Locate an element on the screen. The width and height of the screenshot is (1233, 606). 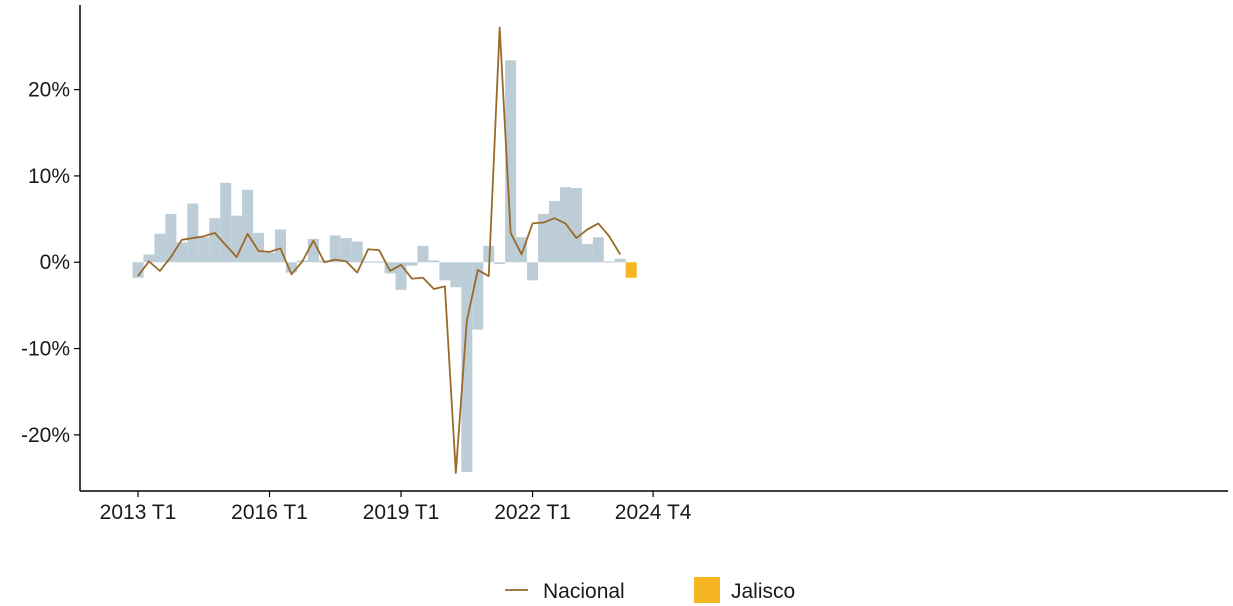
legend-item-nacional: Nacional is located at coordinates (565, 591).